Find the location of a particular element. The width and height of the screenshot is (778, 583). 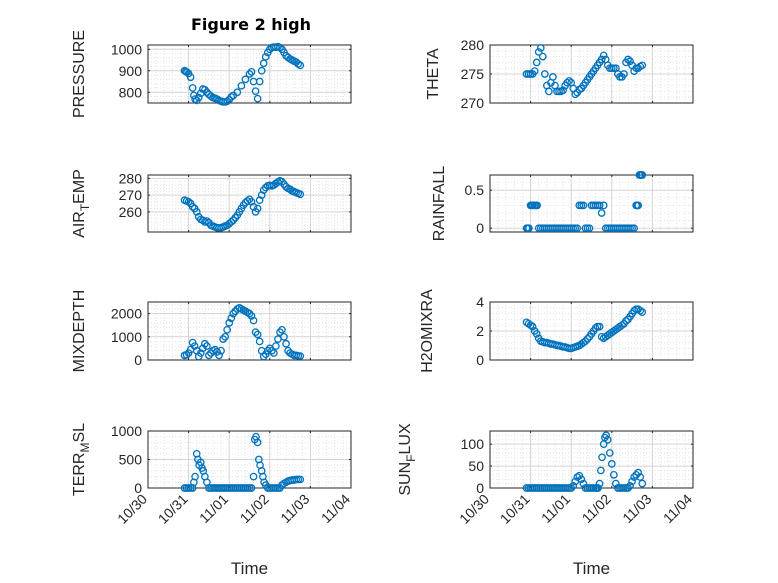

y-axis-label: SUNFLUX is located at coordinates (407, 459).